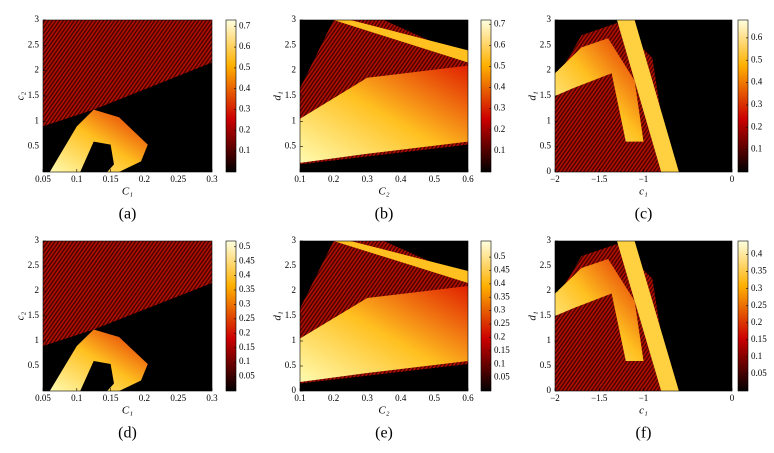 The height and width of the screenshot is (453, 774). Describe the element at coordinates (435, 398) in the screenshot. I see `x-tick-label: 0.5` at that location.